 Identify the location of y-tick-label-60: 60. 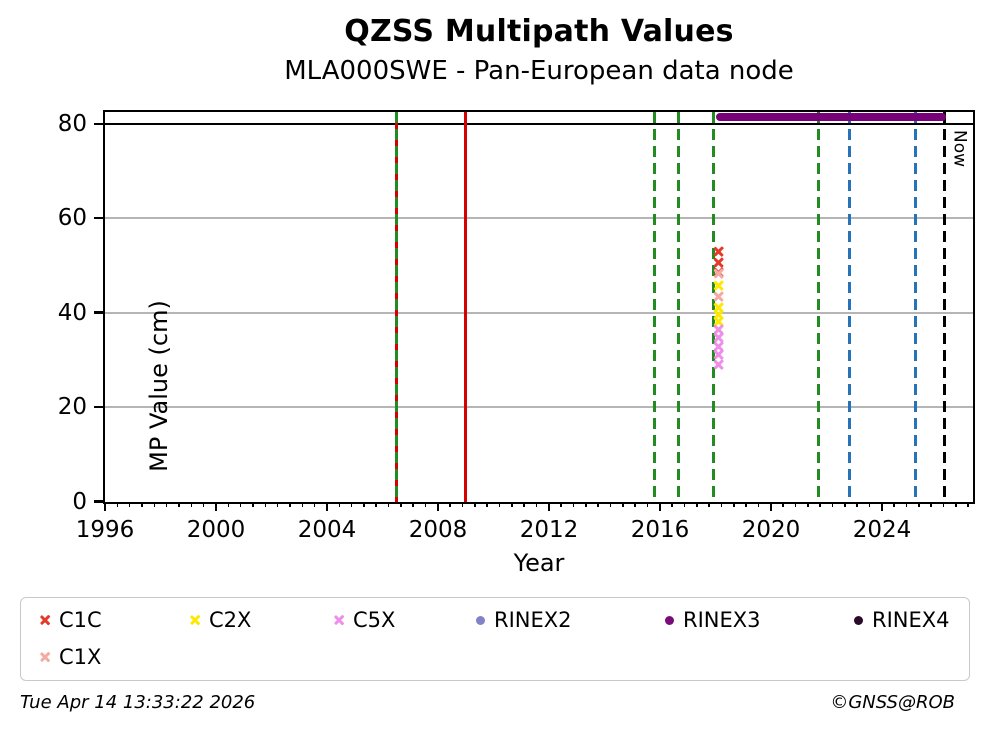
(72, 218).